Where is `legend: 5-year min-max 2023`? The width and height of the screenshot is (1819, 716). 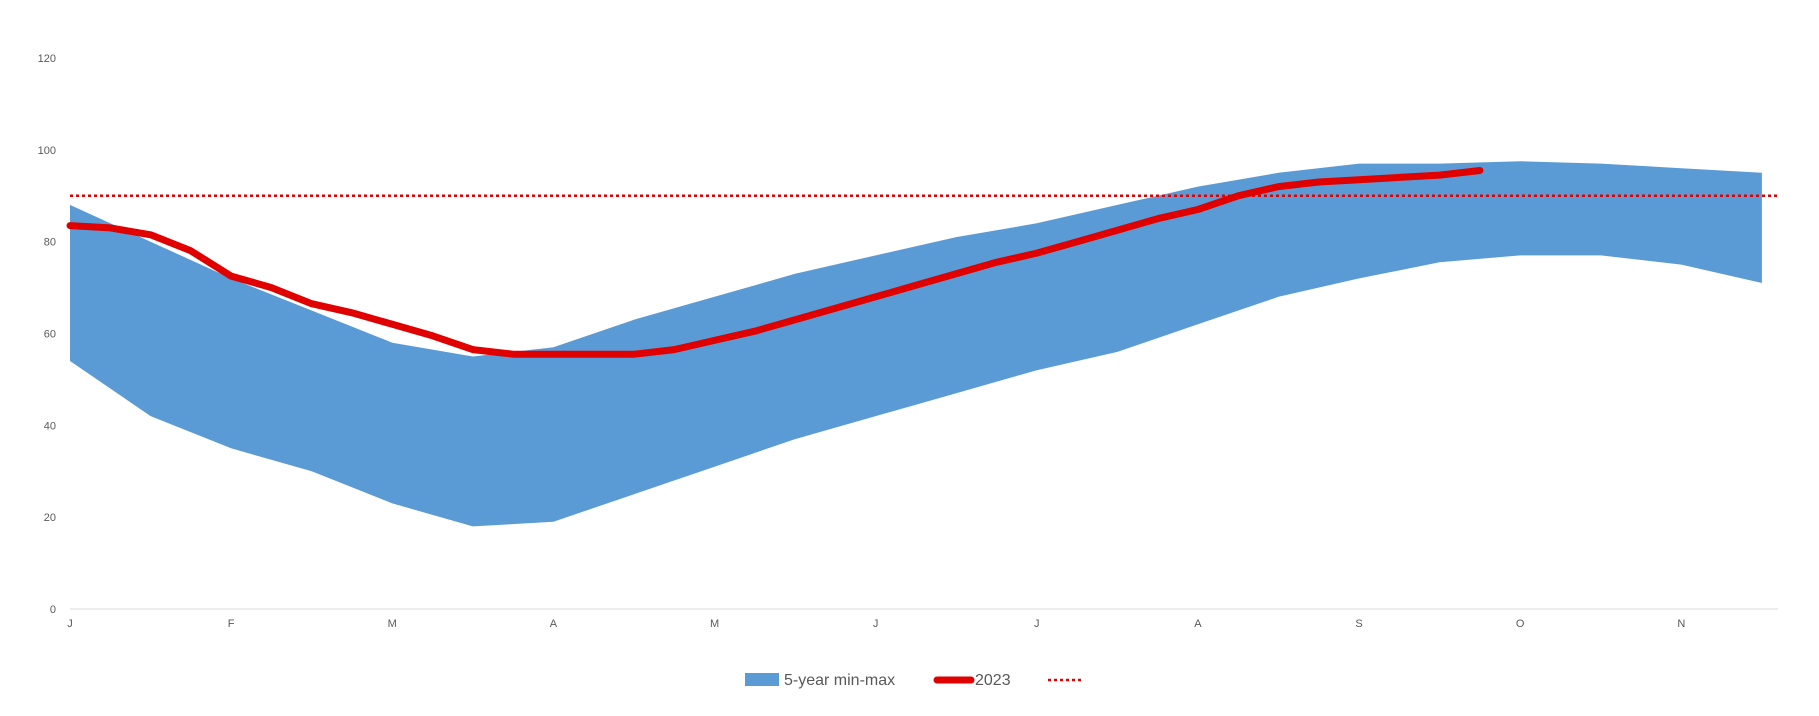
legend: 5-year min-max 2023 is located at coordinates (913, 680).